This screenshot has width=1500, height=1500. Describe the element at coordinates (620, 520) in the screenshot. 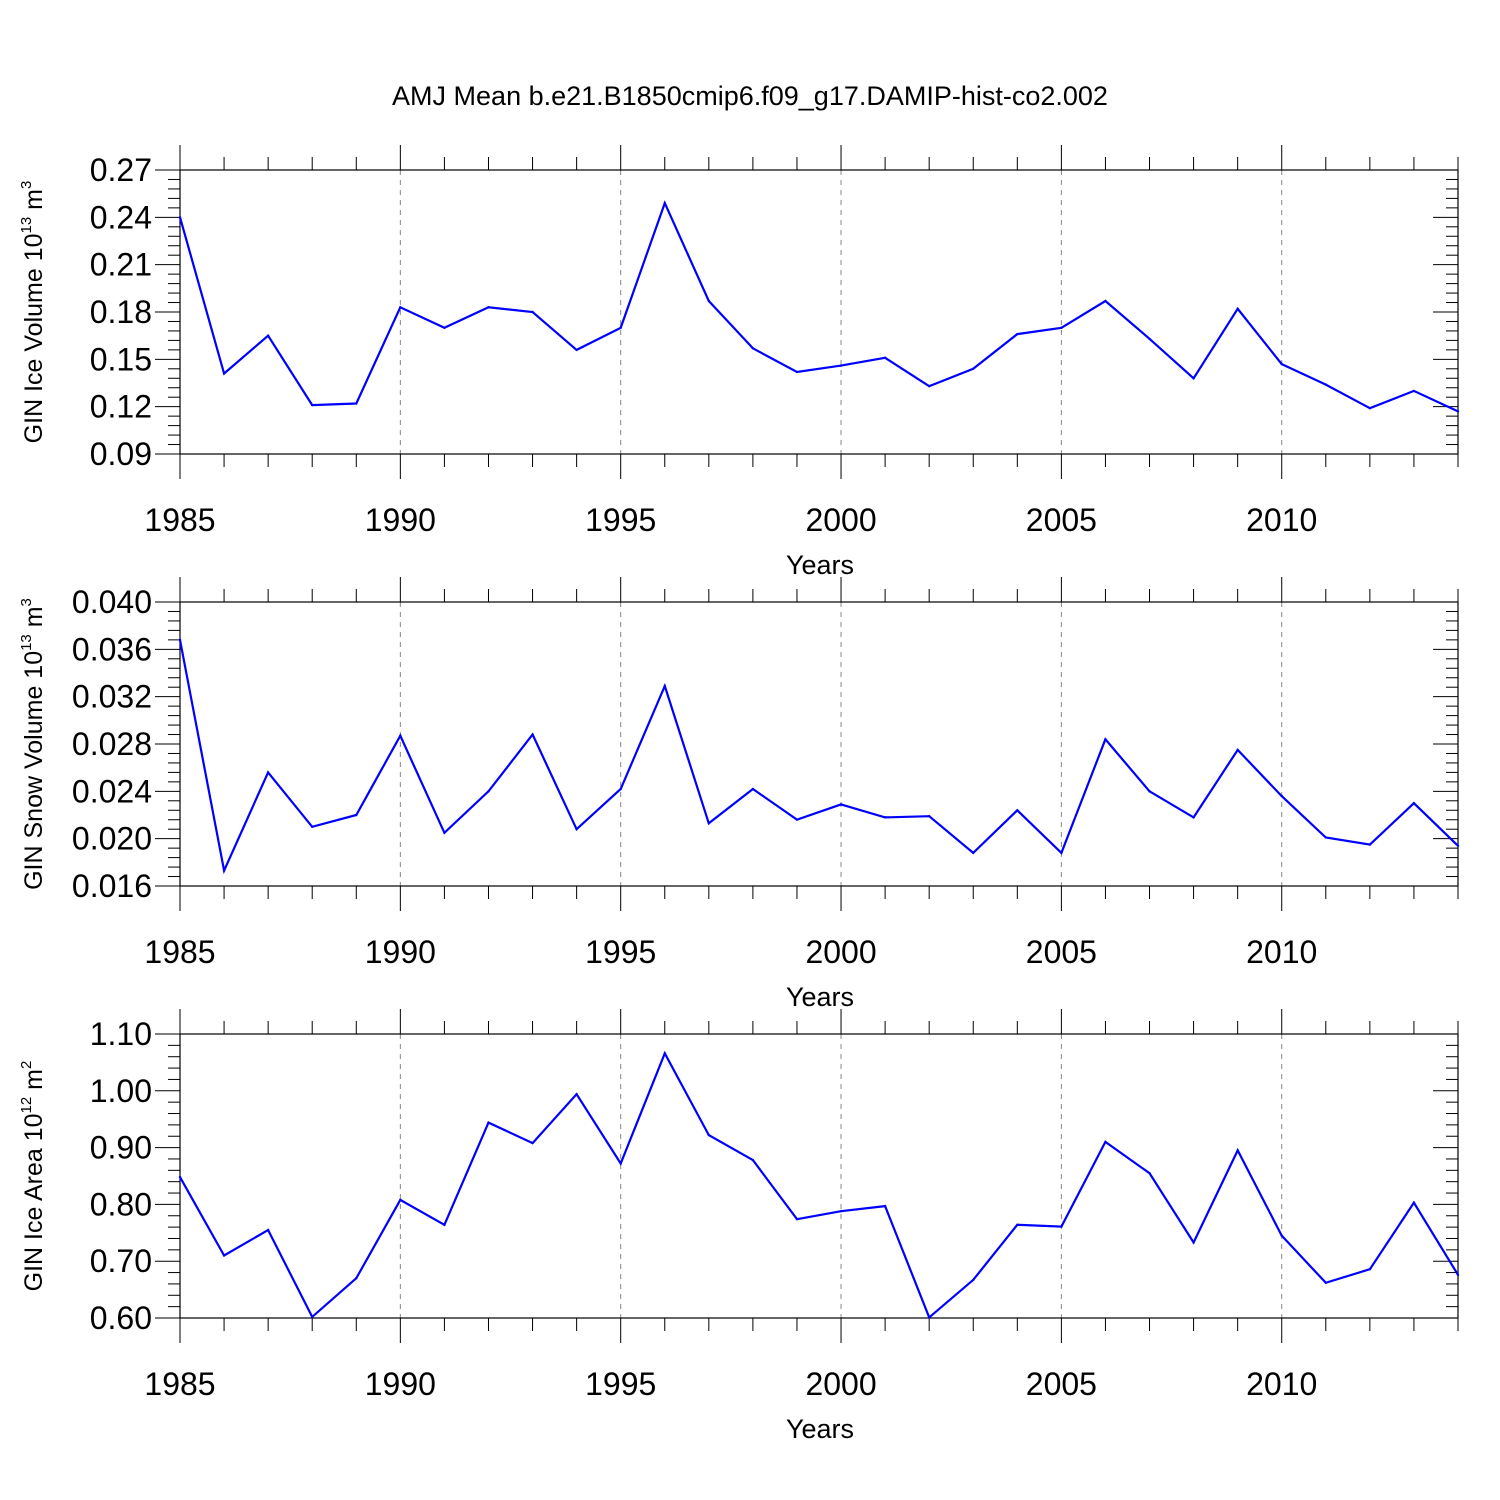

I see `x-tick-label: 1995` at that location.